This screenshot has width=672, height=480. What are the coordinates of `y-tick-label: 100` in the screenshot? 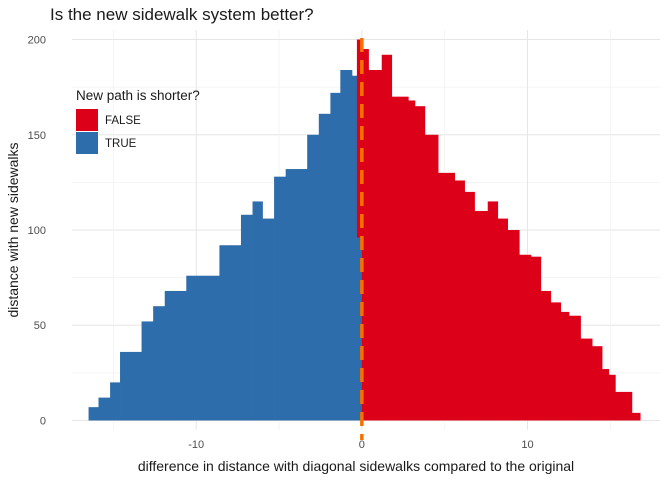 It's located at (37, 231).